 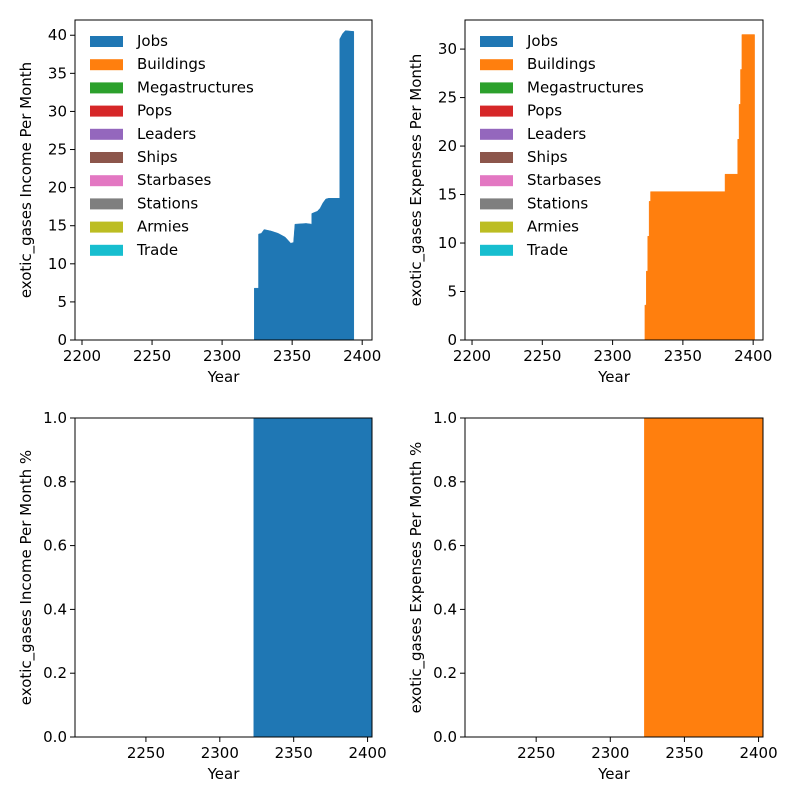 I want to click on y-axis-label: exotic_gases Income Per Month, so click(x=26, y=180).